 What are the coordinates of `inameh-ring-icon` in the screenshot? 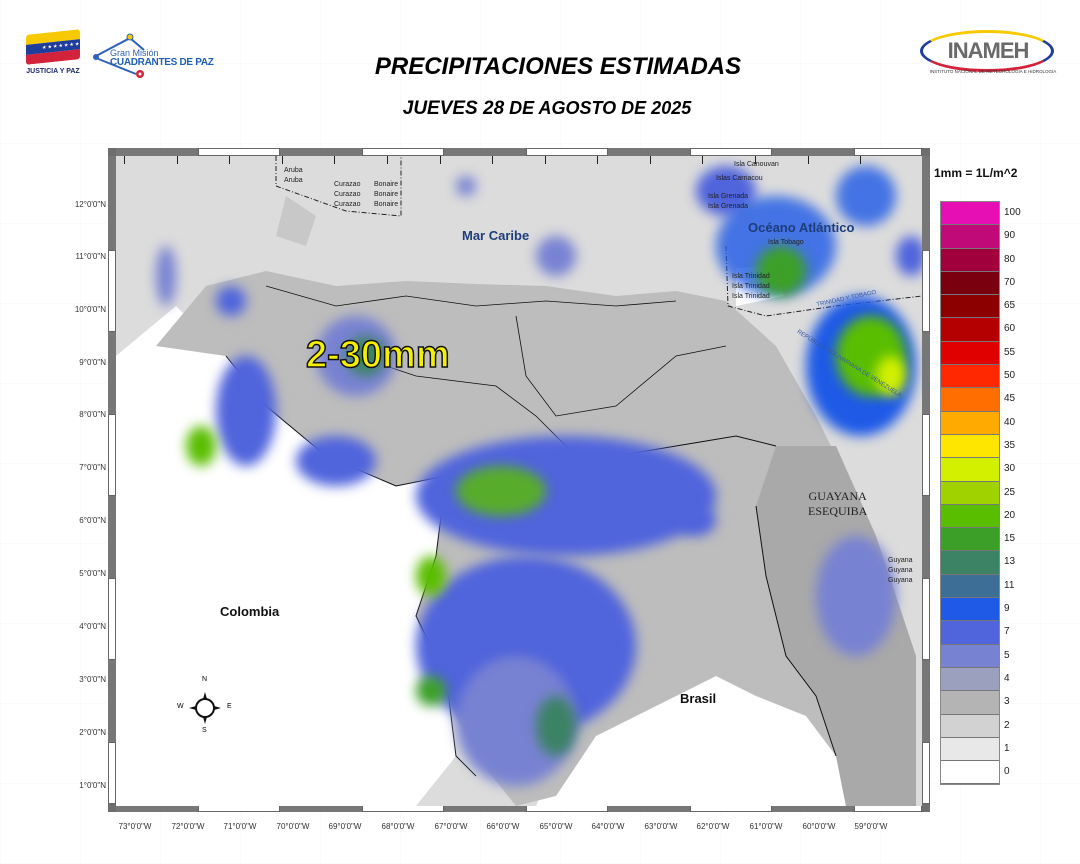 It's located at (987, 51).